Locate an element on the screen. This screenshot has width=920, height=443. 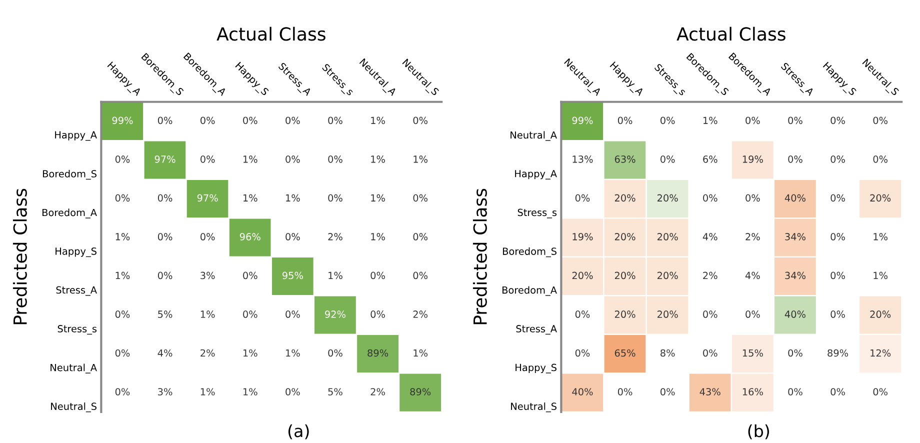
data-label: 12% is located at coordinates (880, 353).